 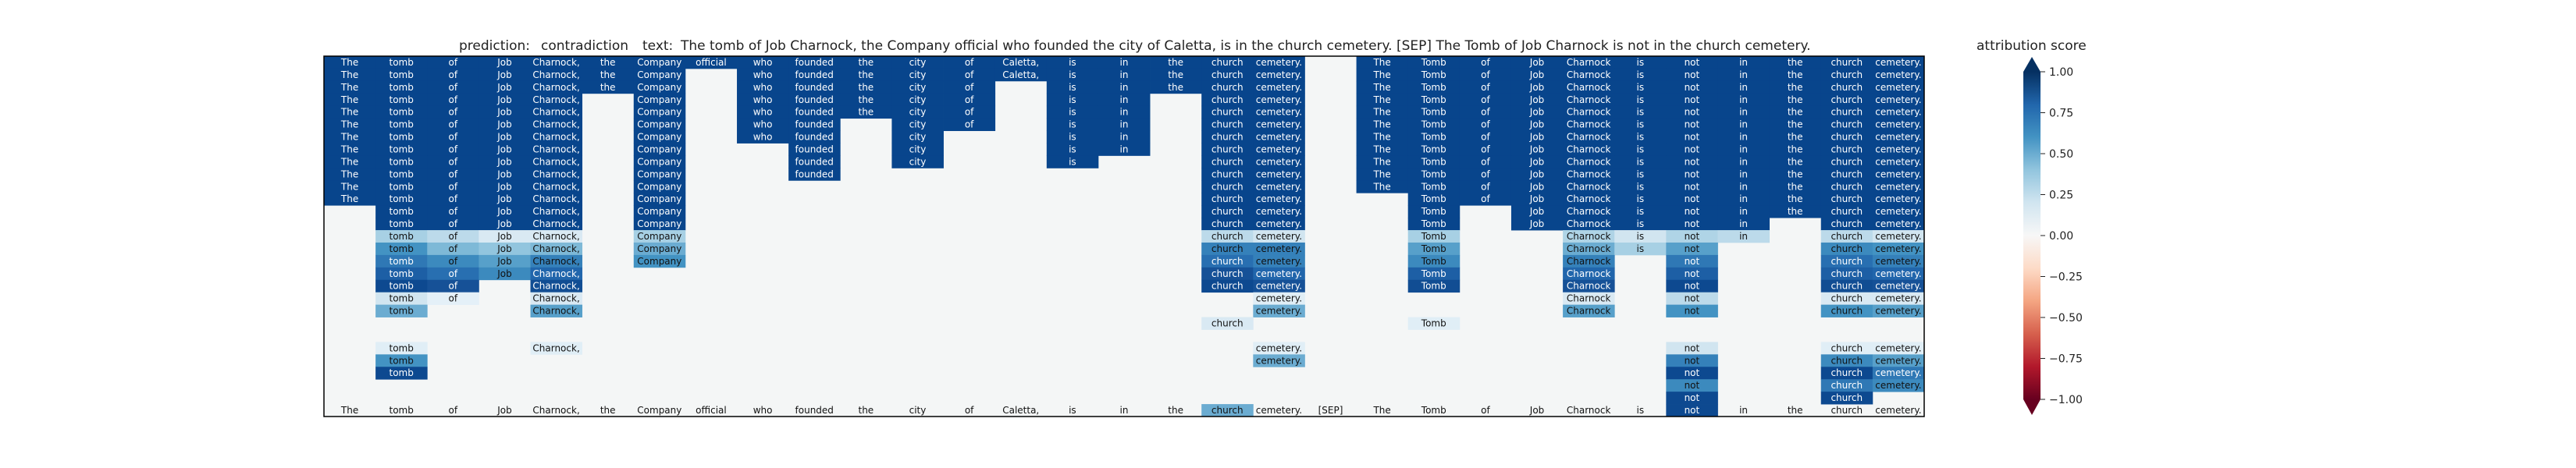 I want to click on token-label: not, so click(x=1692, y=348).